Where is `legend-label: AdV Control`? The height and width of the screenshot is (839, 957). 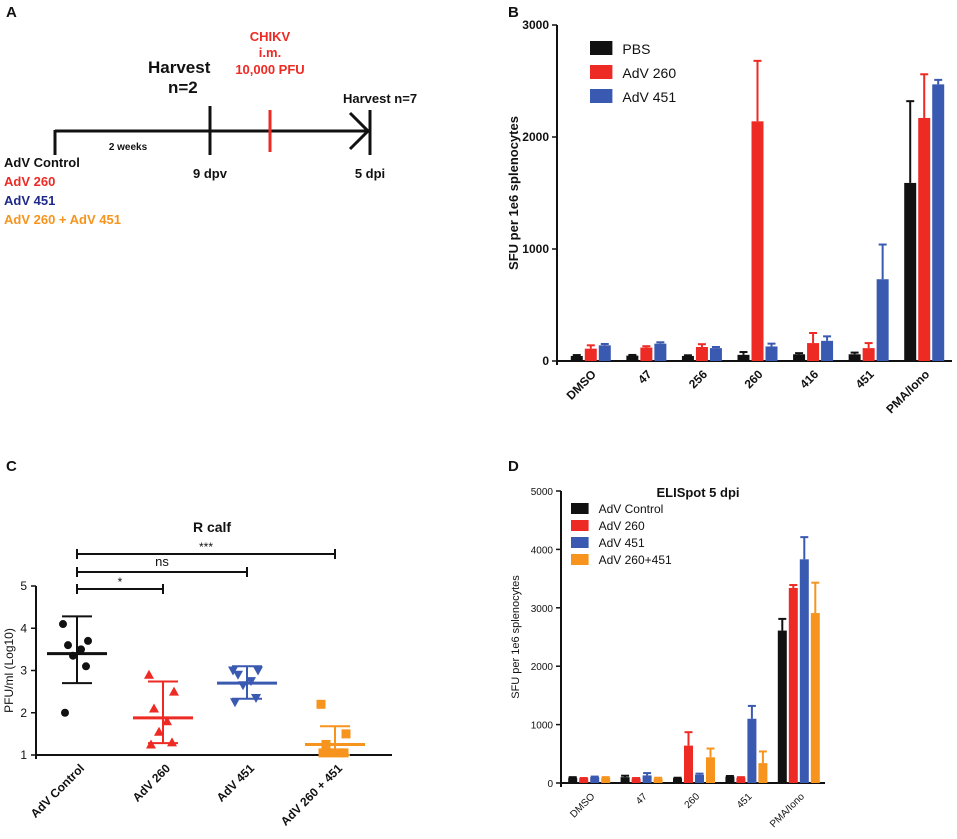 legend-label: AdV Control is located at coordinates (631, 509).